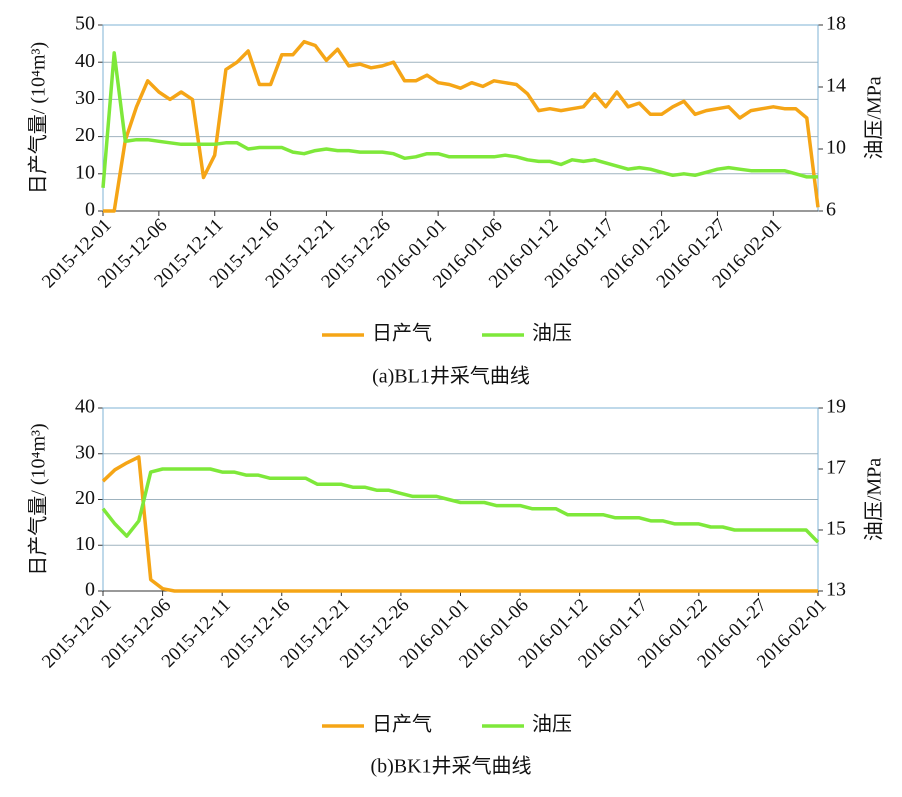 This screenshot has width=902, height=797. What do you see at coordinates (836, 86) in the screenshot?
I see `y2-tick-label: 14` at bounding box center [836, 86].